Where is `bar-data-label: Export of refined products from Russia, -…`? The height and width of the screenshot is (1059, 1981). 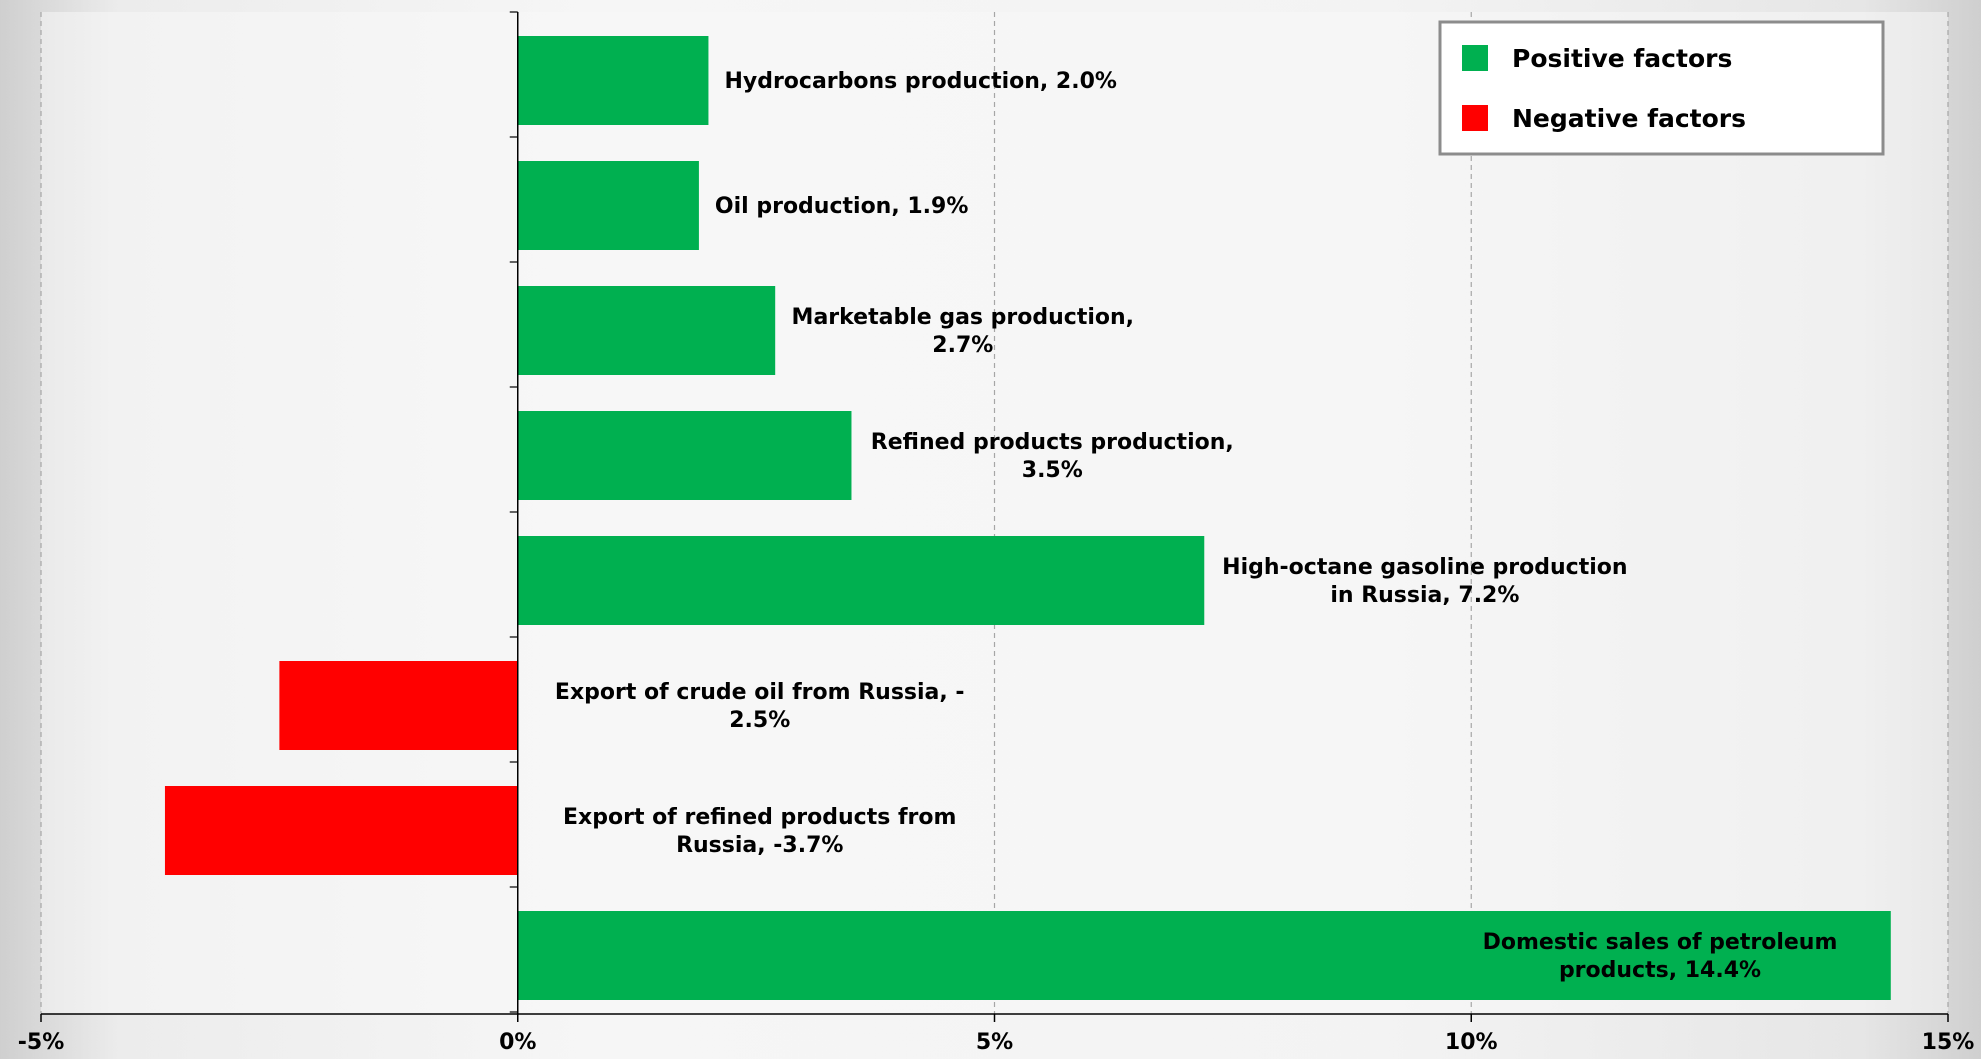
bar-data-label: Export of refined products from Russia, -… is located at coordinates (759, 831).